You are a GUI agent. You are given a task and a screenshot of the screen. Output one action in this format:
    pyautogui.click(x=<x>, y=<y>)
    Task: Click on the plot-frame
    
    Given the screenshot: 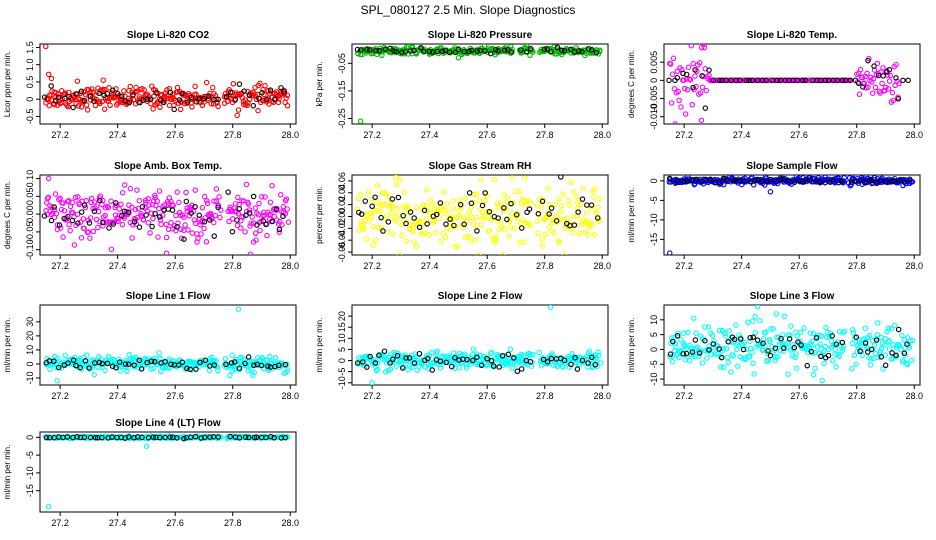 What is the action you would take?
    pyautogui.click(x=792, y=345)
    